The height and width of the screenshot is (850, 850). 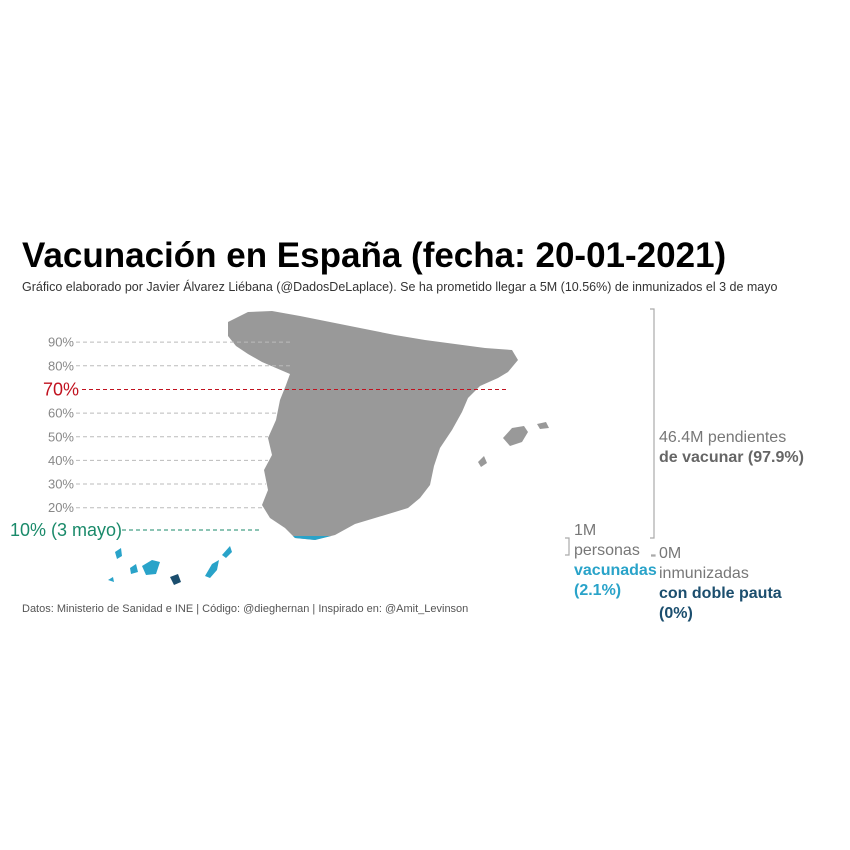 I want to click on annotation-line: vacunadas, so click(x=615, y=570).